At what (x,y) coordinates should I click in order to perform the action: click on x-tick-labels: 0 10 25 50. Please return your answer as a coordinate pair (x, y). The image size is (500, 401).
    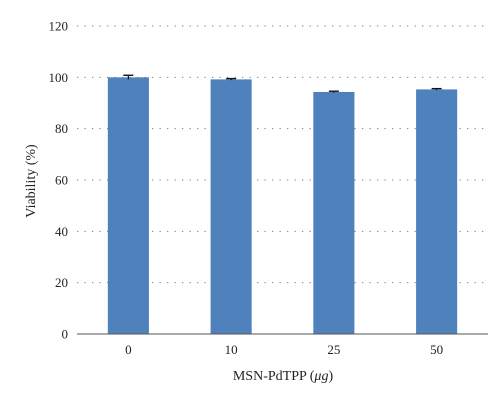
    Looking at the image, I should click on (284, 349).